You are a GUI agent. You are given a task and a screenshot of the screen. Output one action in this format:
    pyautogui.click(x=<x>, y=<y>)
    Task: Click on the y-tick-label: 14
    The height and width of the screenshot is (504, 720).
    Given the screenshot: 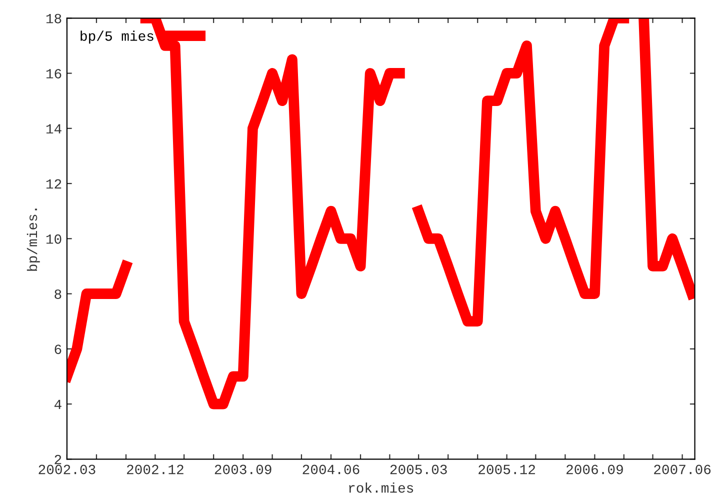 What is the action you would take?
    pyautogui.click(x=54, y=129)
    